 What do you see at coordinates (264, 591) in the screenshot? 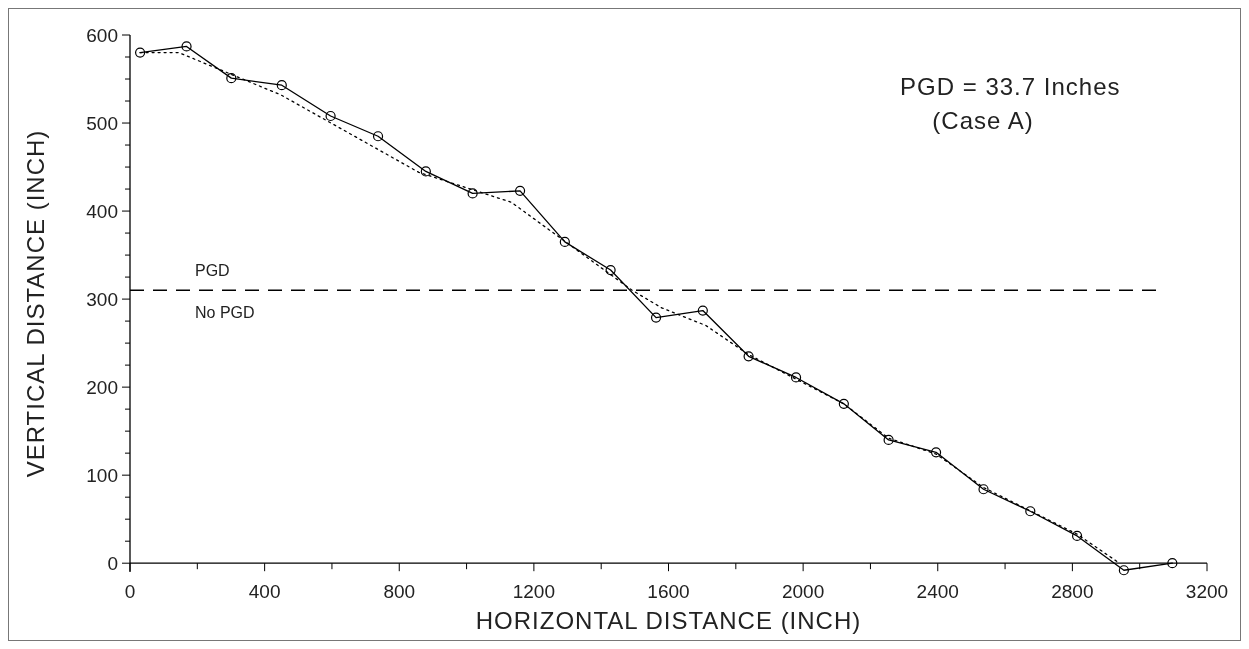
I see `x-tick-label: 400` at bounding box center [264, 591].